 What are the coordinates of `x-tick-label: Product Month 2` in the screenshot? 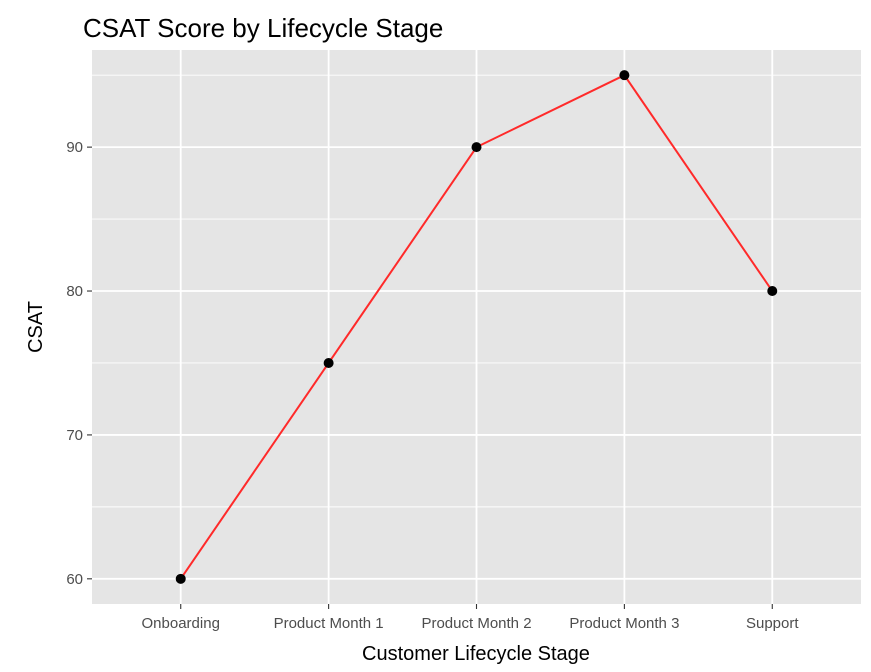 It's located at (476, 623).